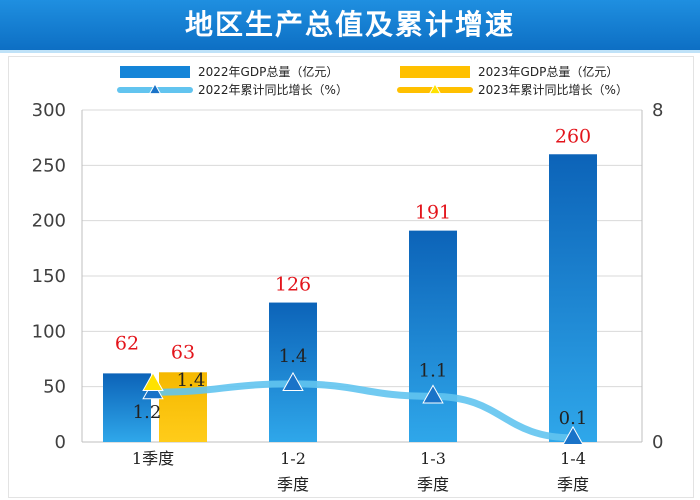 Image resolution: width=700 pixels, height=500 pixels. What do you see at coordinates (293, 458) in the screenshot?
I see `x-tick-label: 1-2` at bounding box center [293, 458].